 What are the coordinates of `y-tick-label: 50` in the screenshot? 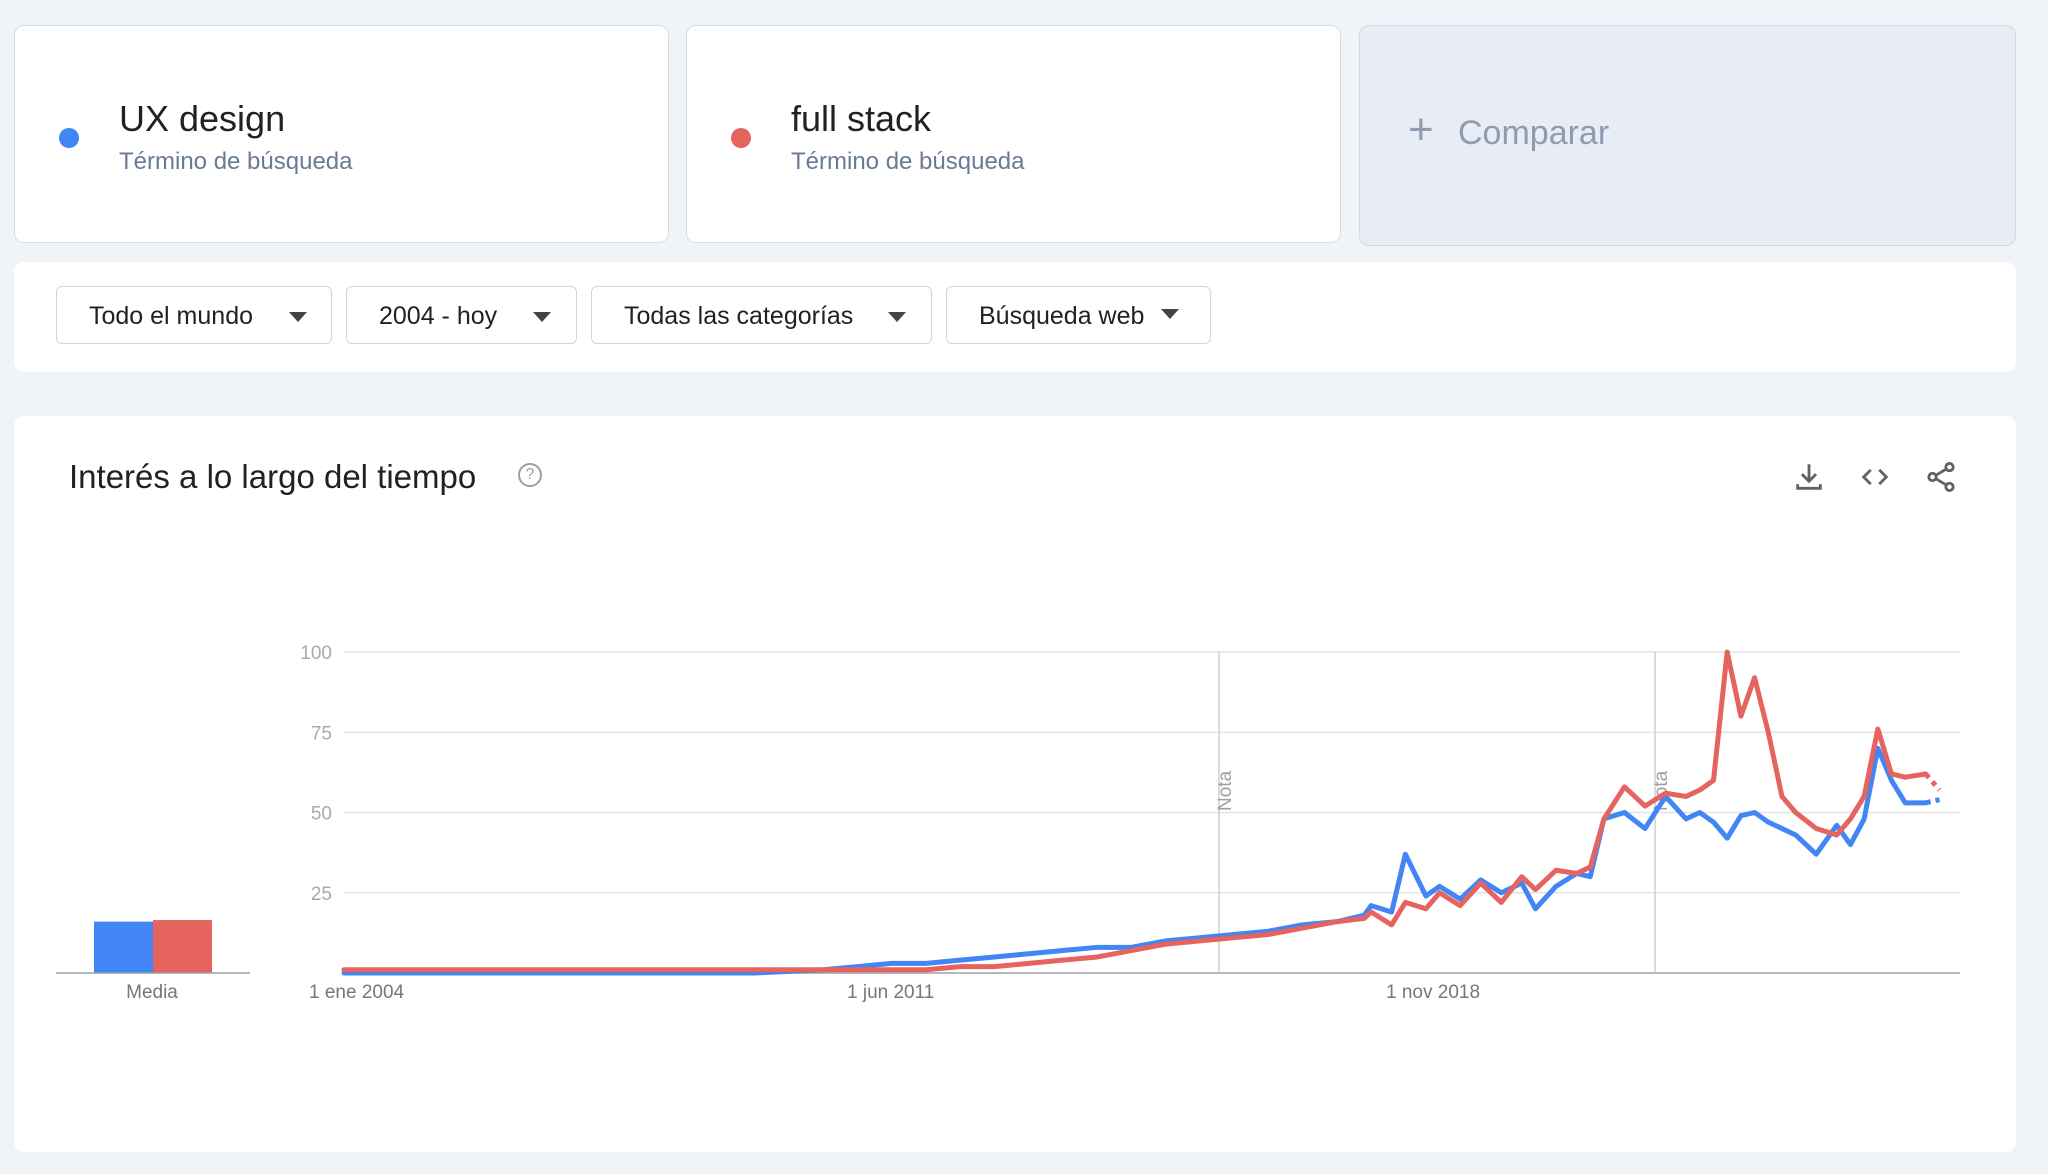 It's located at (321, 814).